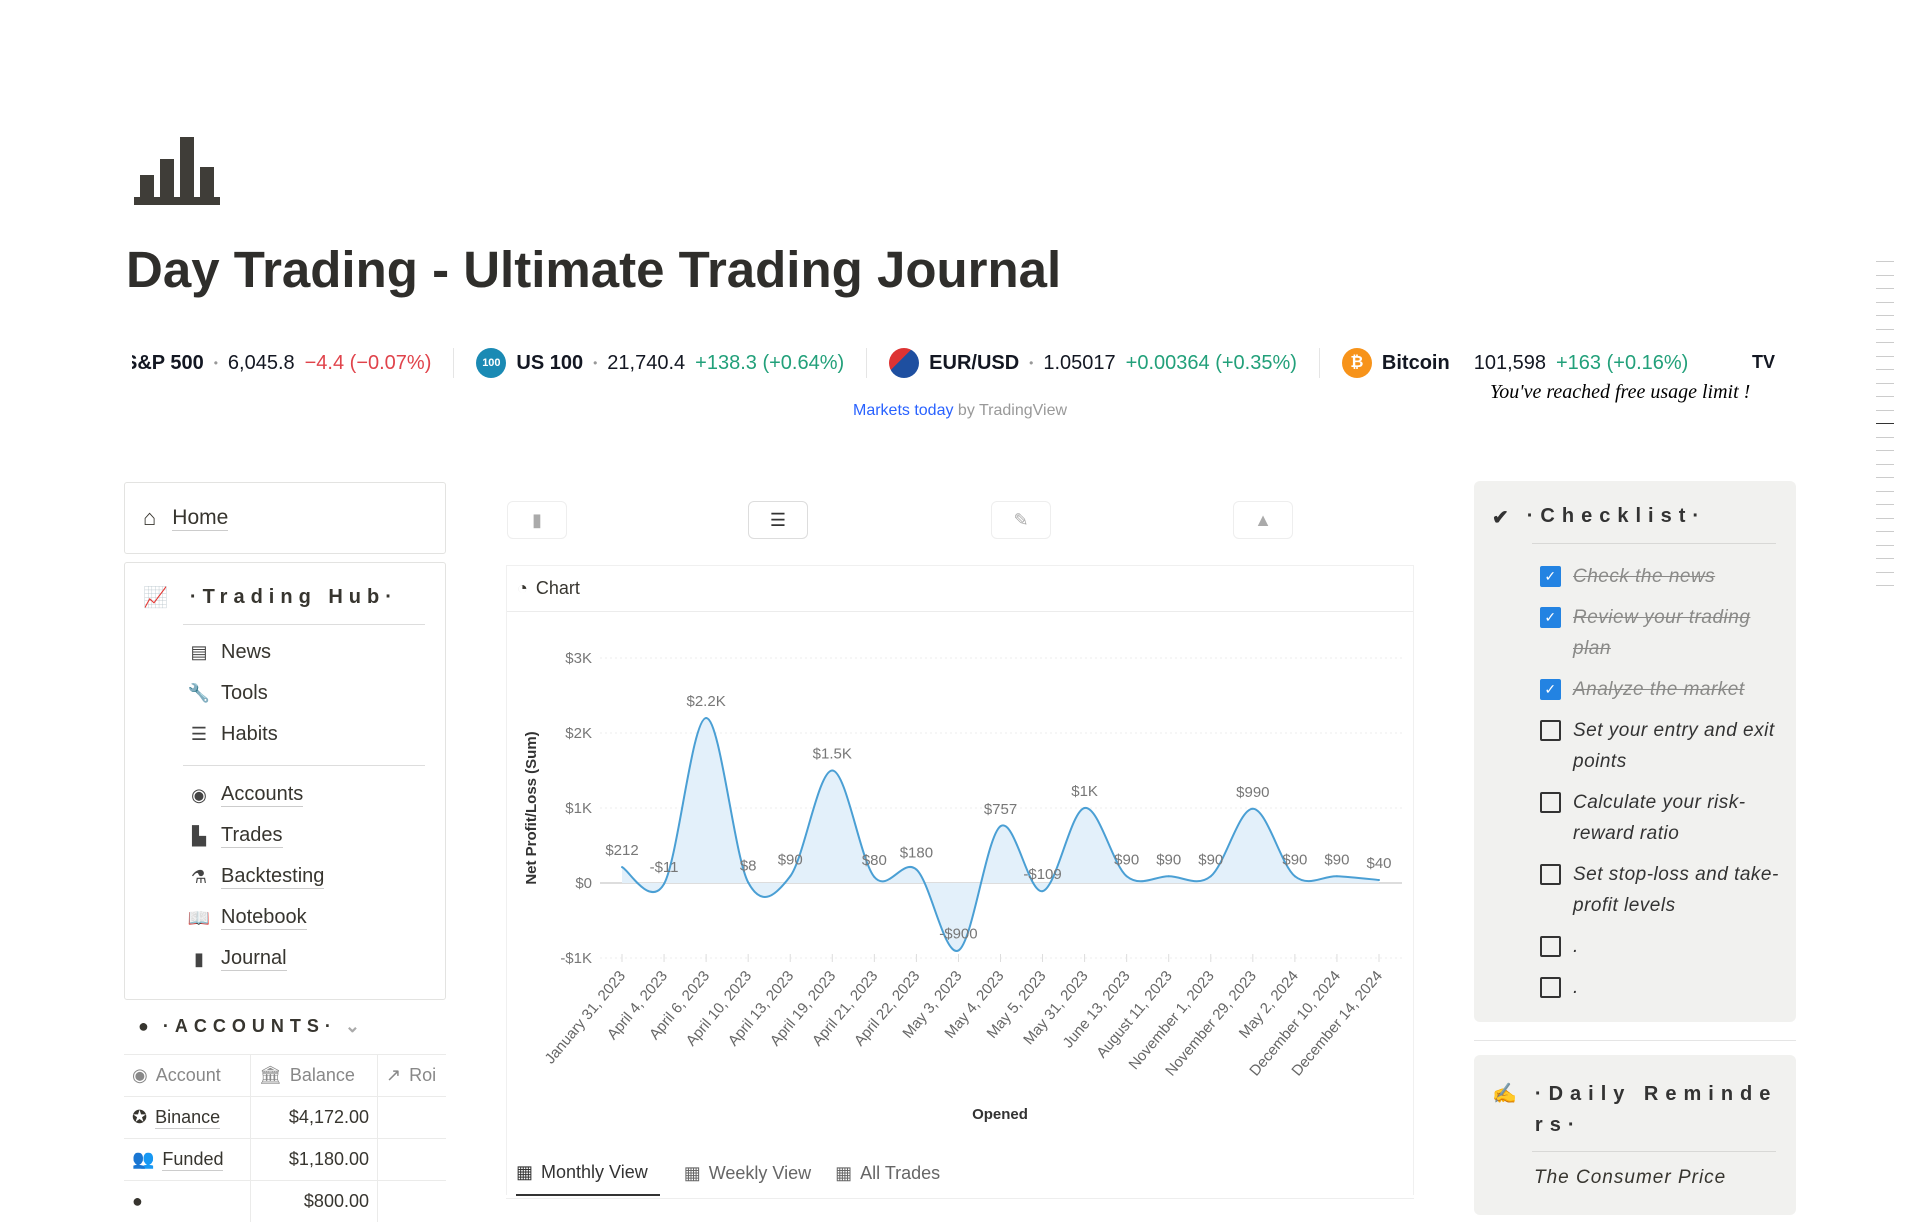 The height and width of the screenshot is (1222, 1920). What do you see at coordinates (187, 1075) in the screenshot?
I see `col-account: ◉ Account` at bounding box center [187, 1075].